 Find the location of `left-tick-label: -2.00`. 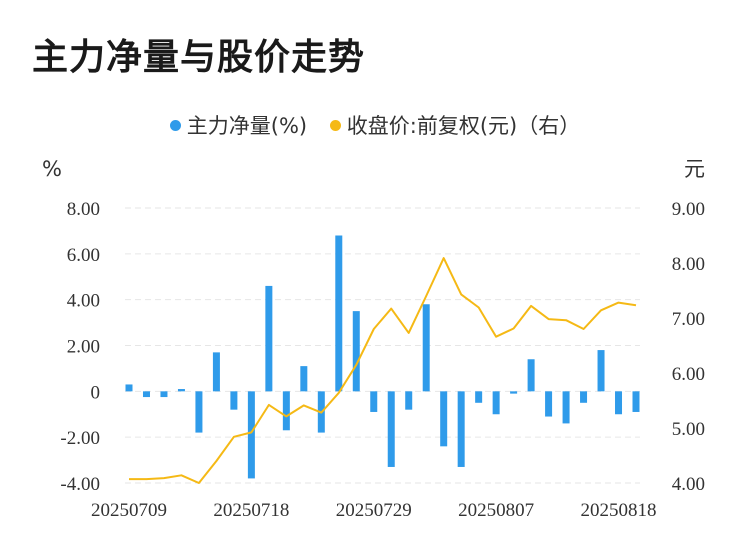

left-tick-label: -2.00 is located at coordinates (80, 438).